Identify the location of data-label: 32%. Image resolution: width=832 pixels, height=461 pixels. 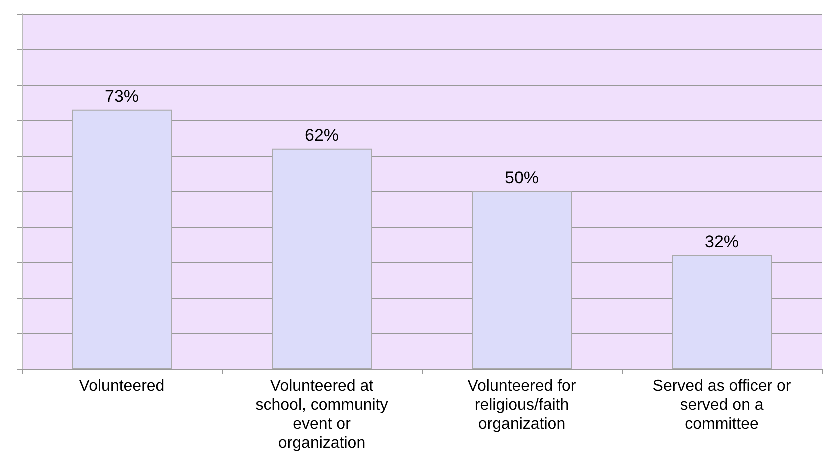
(722, 242).